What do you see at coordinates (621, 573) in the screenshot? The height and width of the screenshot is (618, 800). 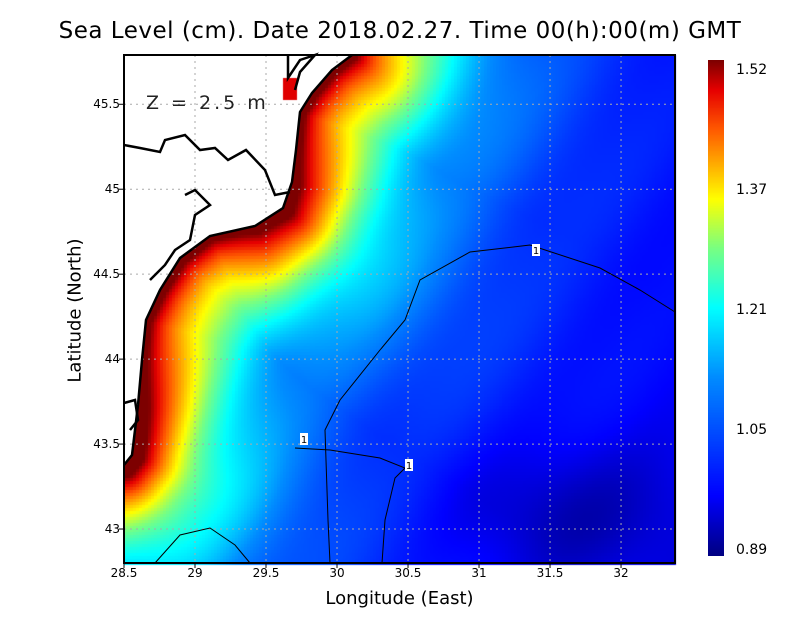 I see `x-tick-label: 32` at bounding box center [621, 573].